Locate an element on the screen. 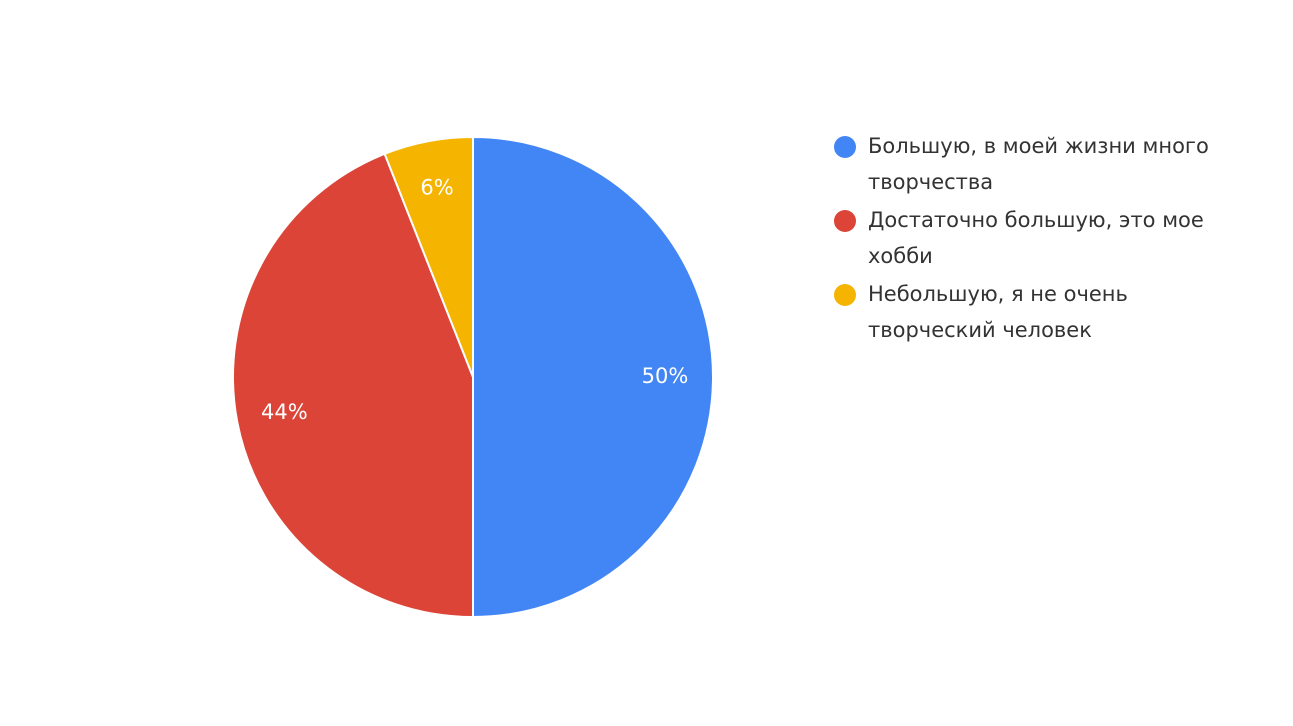 Image resolution: width=1293 pixels, height=726 pixels. slice-label: 50% is located at coordinates (665, 376).